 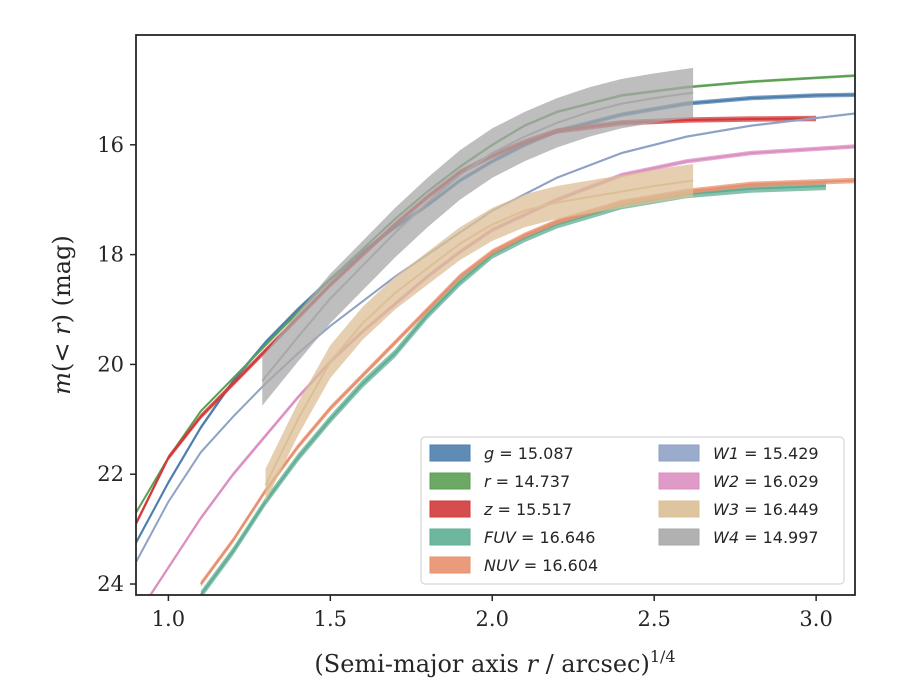 I want to click on legend-swatch-w1, so click(x=679, y=453).